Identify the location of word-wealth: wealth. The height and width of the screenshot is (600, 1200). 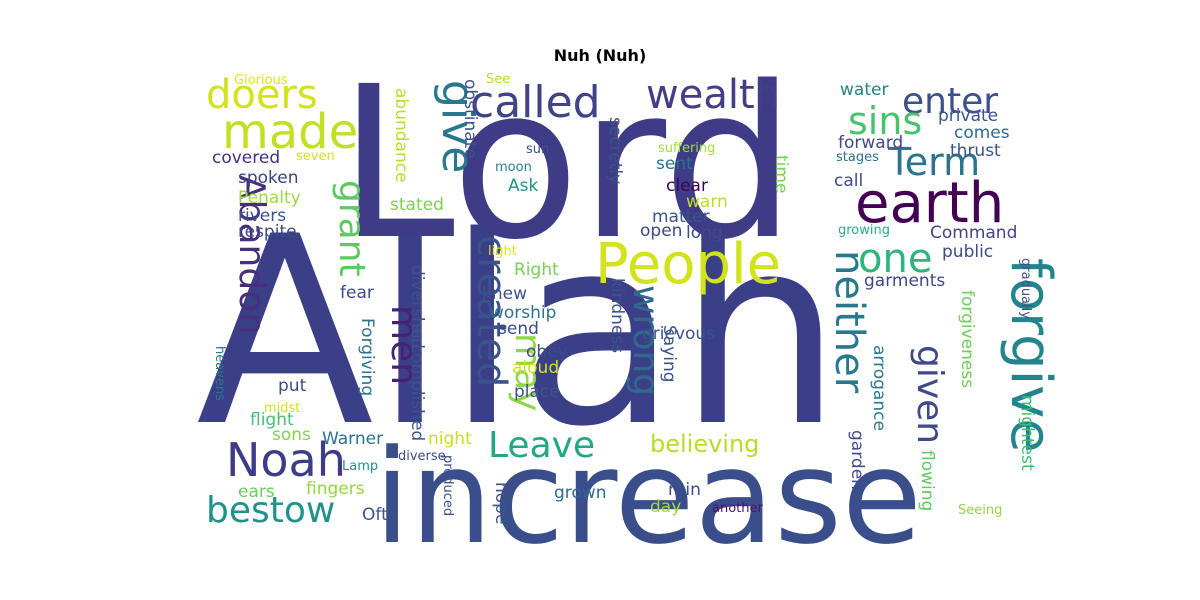
(713, 95).